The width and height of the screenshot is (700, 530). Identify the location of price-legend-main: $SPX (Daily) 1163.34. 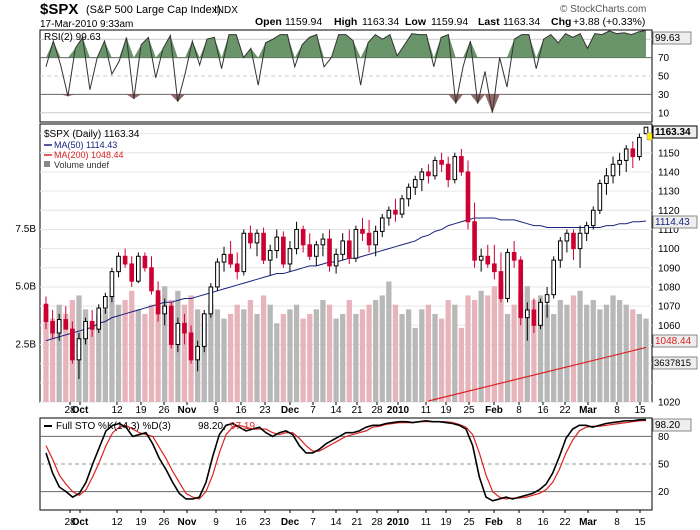
(92, 134).